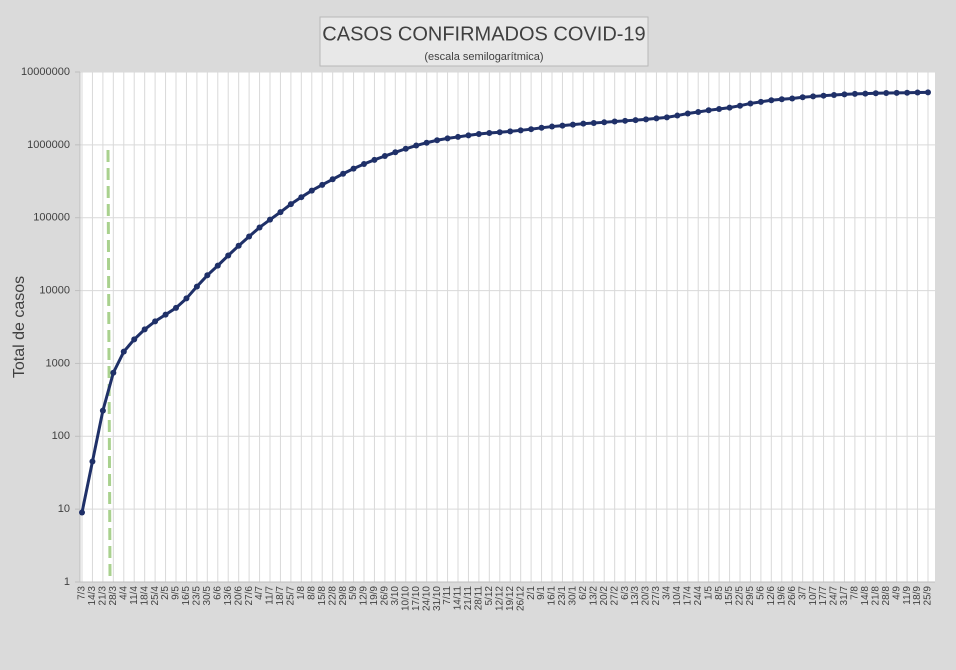 This screenshot has width=956, height=670. What do you see at coordinates (61, 436) in the screenshot?
I see `y-tick-label: 100` at bounding box center [61, 436].